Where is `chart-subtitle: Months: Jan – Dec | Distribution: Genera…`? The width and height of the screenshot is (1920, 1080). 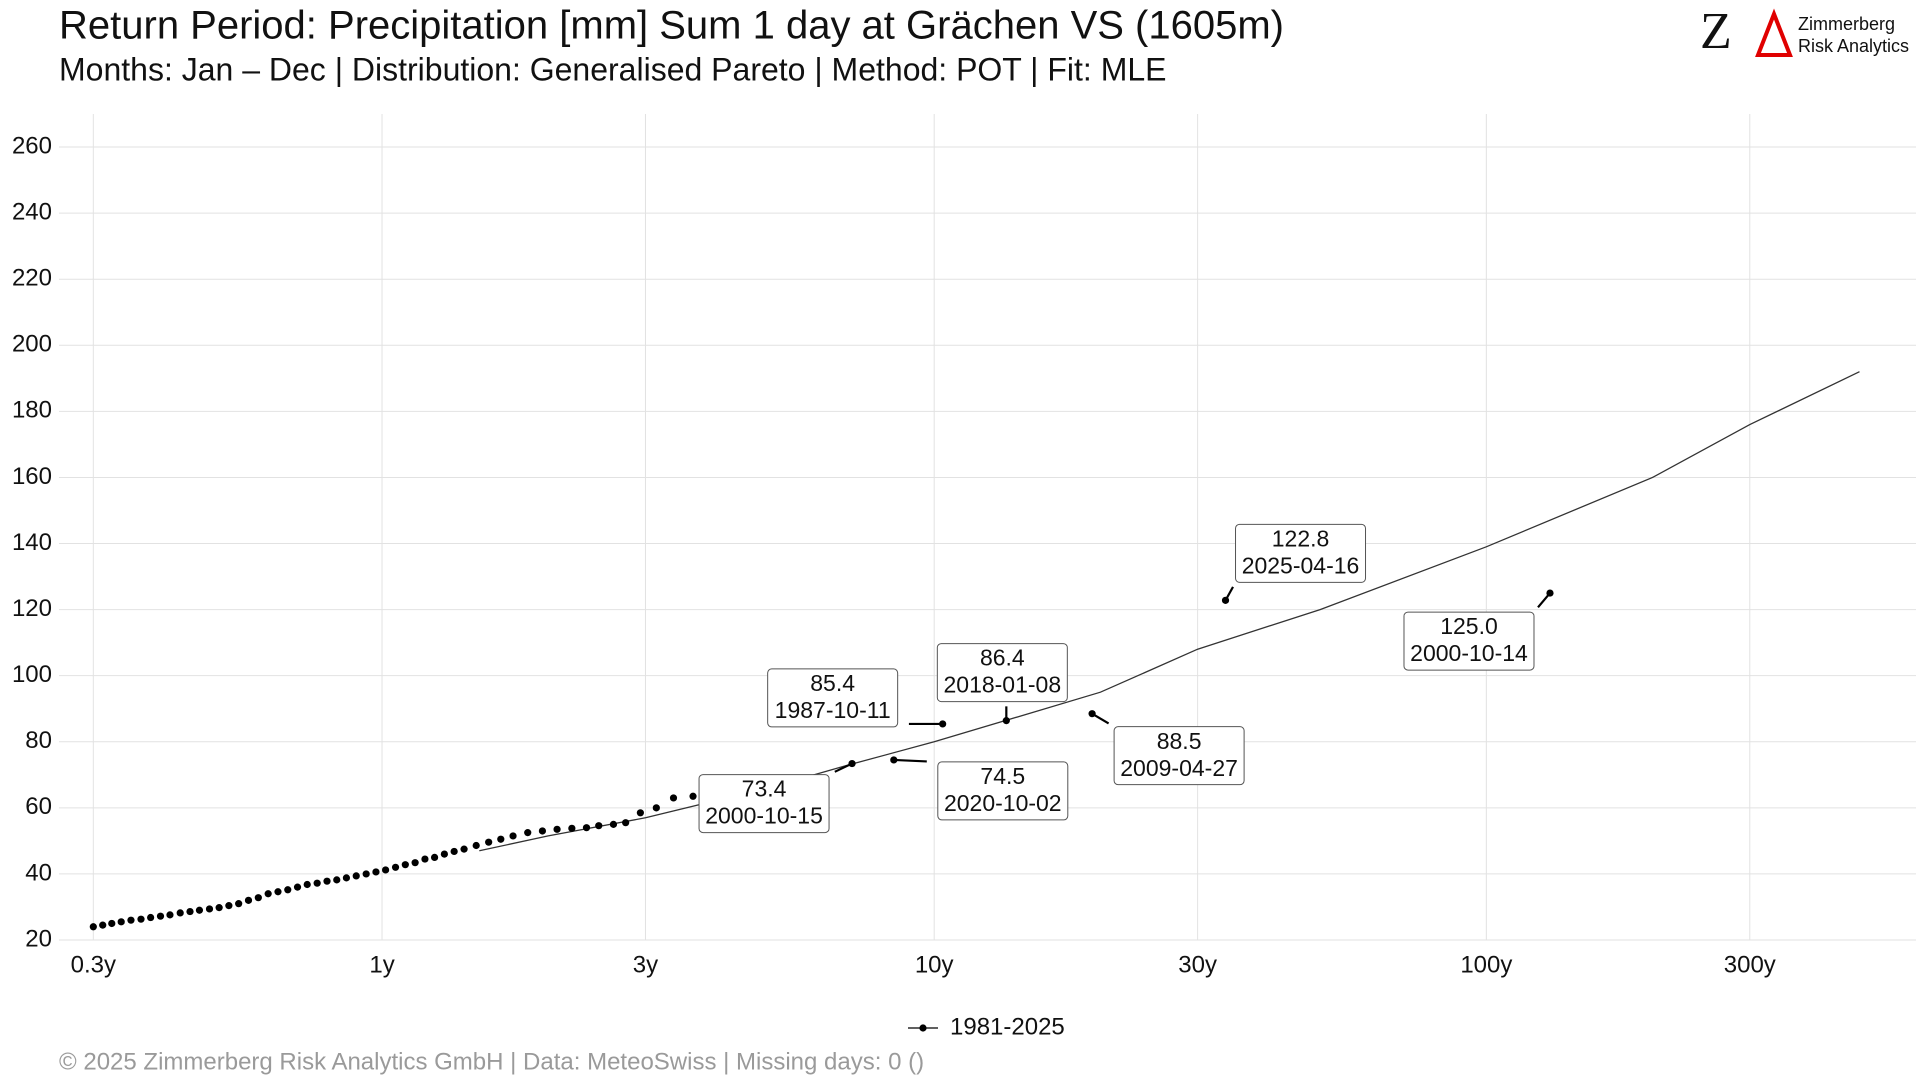
chart-subtitle: Months: Jan – Dec | Distribution: Genera… is located at coordinates (612, 69).